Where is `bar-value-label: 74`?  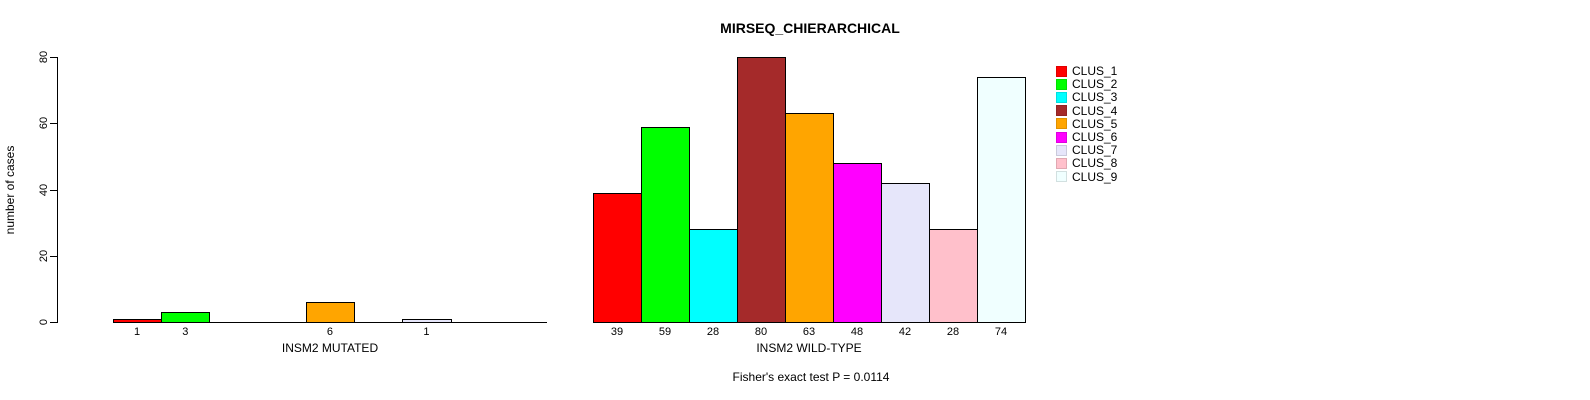 bar-value-label: 74 is located at coordinates (1001, 332).